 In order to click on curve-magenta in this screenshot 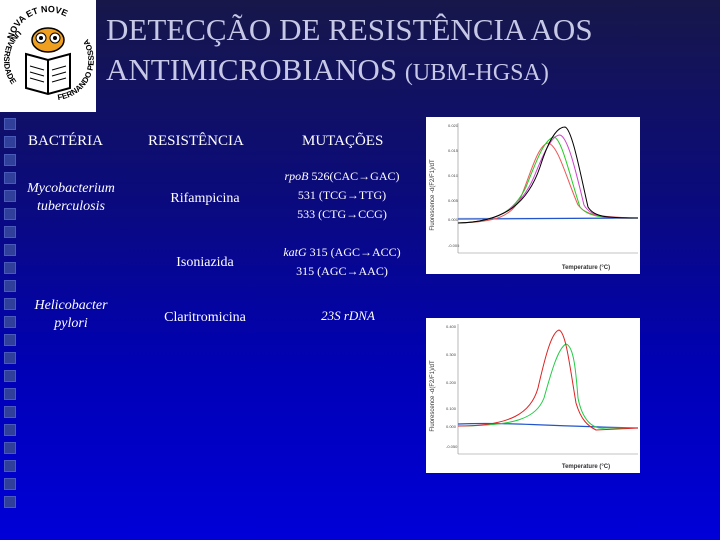, I will do `click(548, 179)`.